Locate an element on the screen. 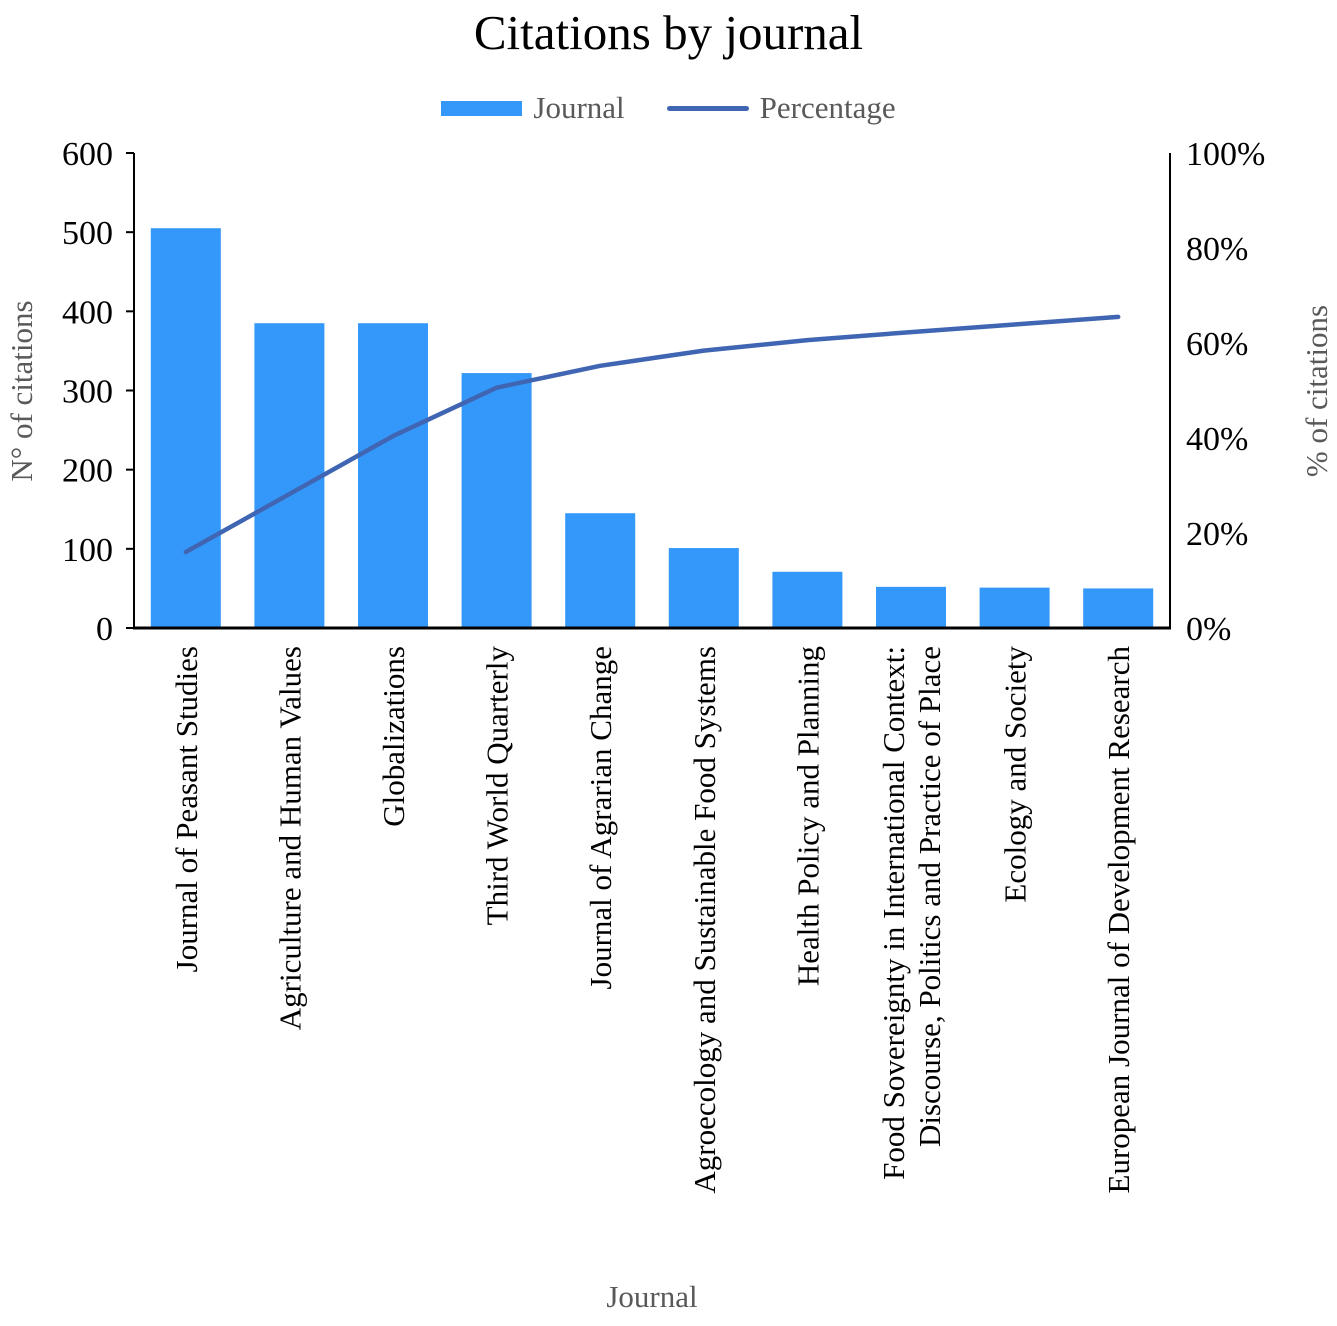 This screenshot has width=1337, height=1326. y-axis-tick-label: 100 is located at coordinates (87, 550).